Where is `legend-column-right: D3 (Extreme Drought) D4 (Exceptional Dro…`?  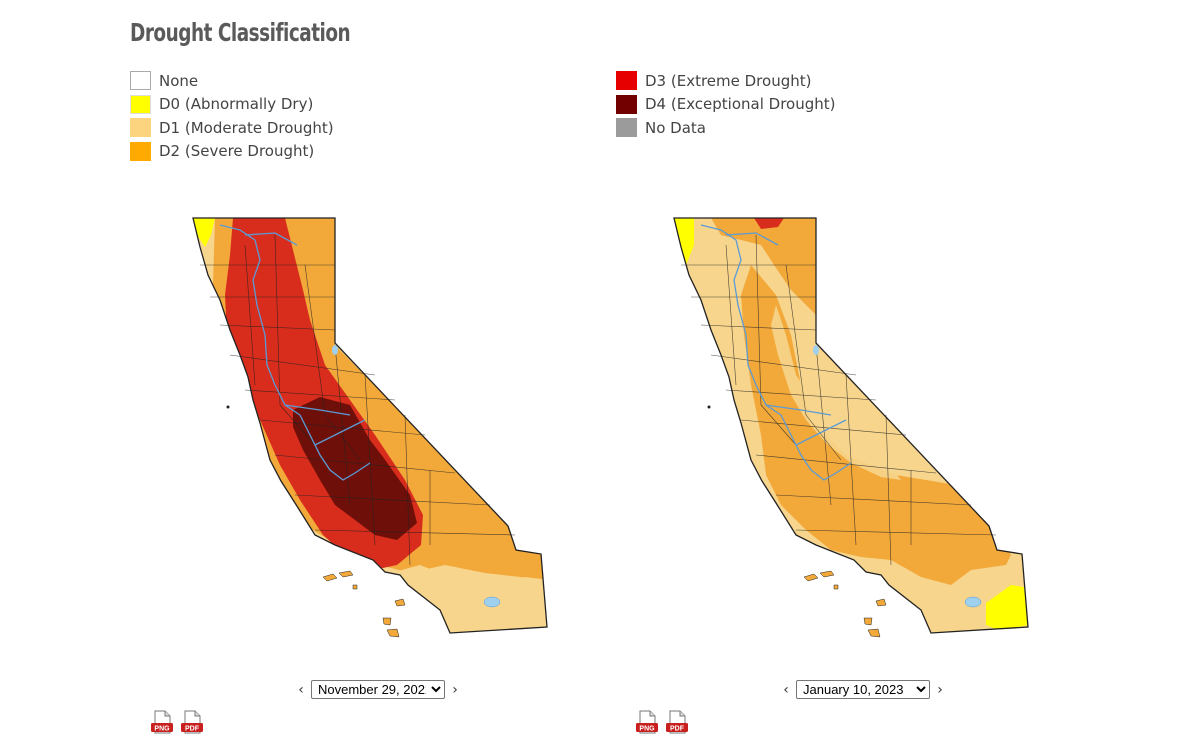
legend-column-right: D3 (Extreme Drought) D4 (Exceptional Dro… is located at coordinates (726, 104).